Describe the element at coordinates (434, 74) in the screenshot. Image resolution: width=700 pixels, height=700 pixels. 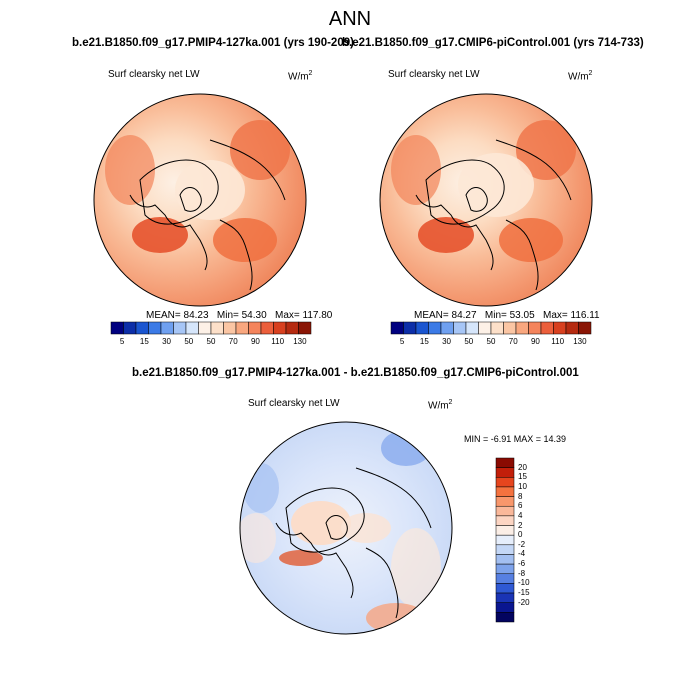
I see `right-panel-variable: Surf clearsky net LW` at that location.